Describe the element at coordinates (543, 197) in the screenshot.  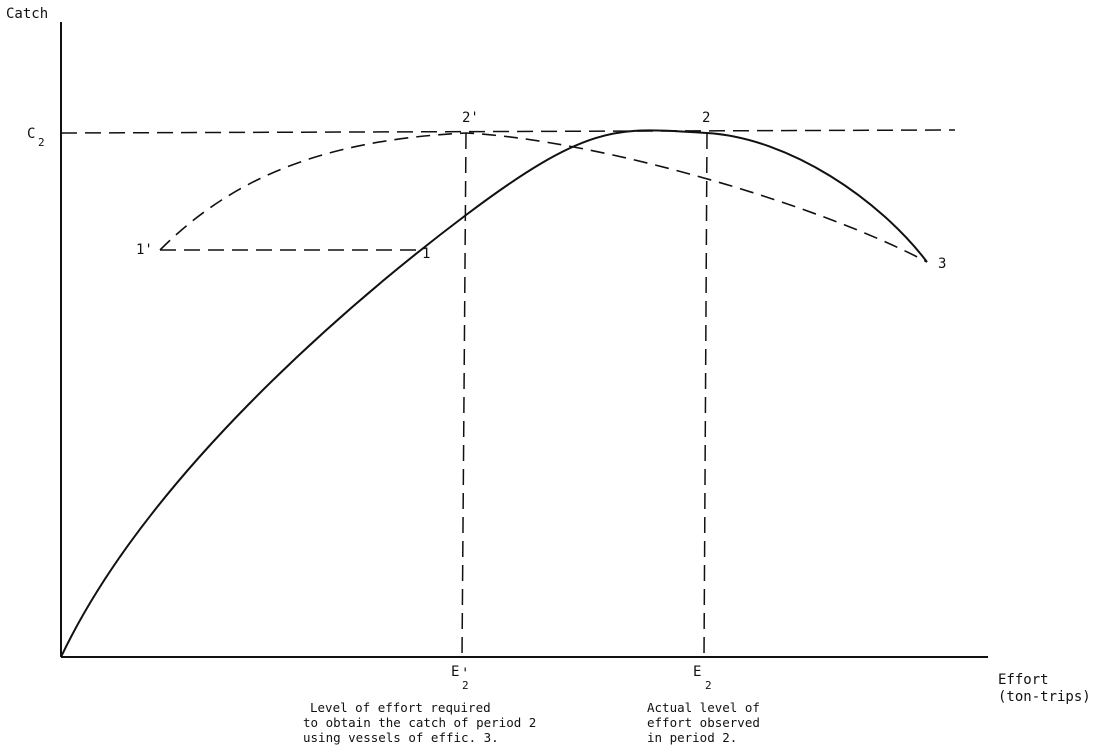
I see `catch-curve-dashed` at that location.